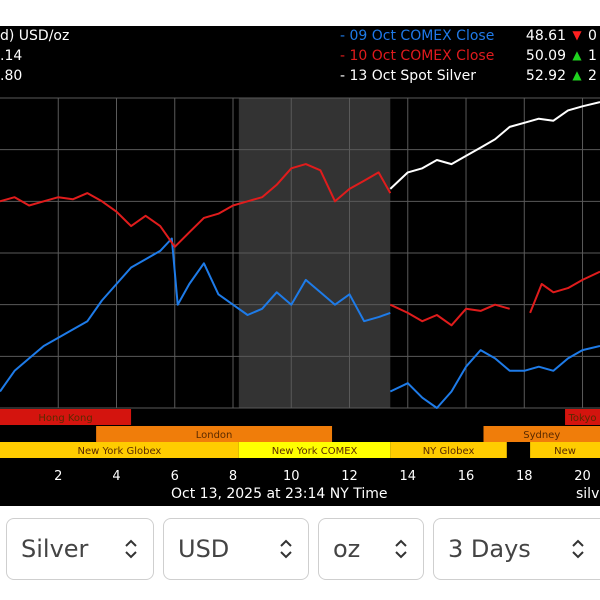  Describe the element at coordinates (592, 36) in the screenshot. I see `legend-series-change: 0` at that location.